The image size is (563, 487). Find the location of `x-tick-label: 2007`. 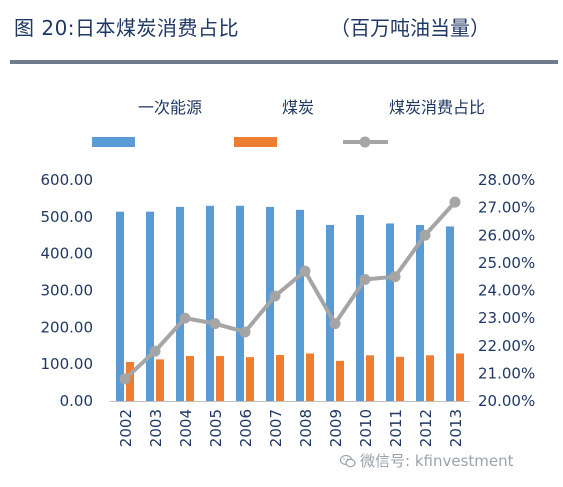

x-tick-label: 2007 is located at coordinates (276, 428).